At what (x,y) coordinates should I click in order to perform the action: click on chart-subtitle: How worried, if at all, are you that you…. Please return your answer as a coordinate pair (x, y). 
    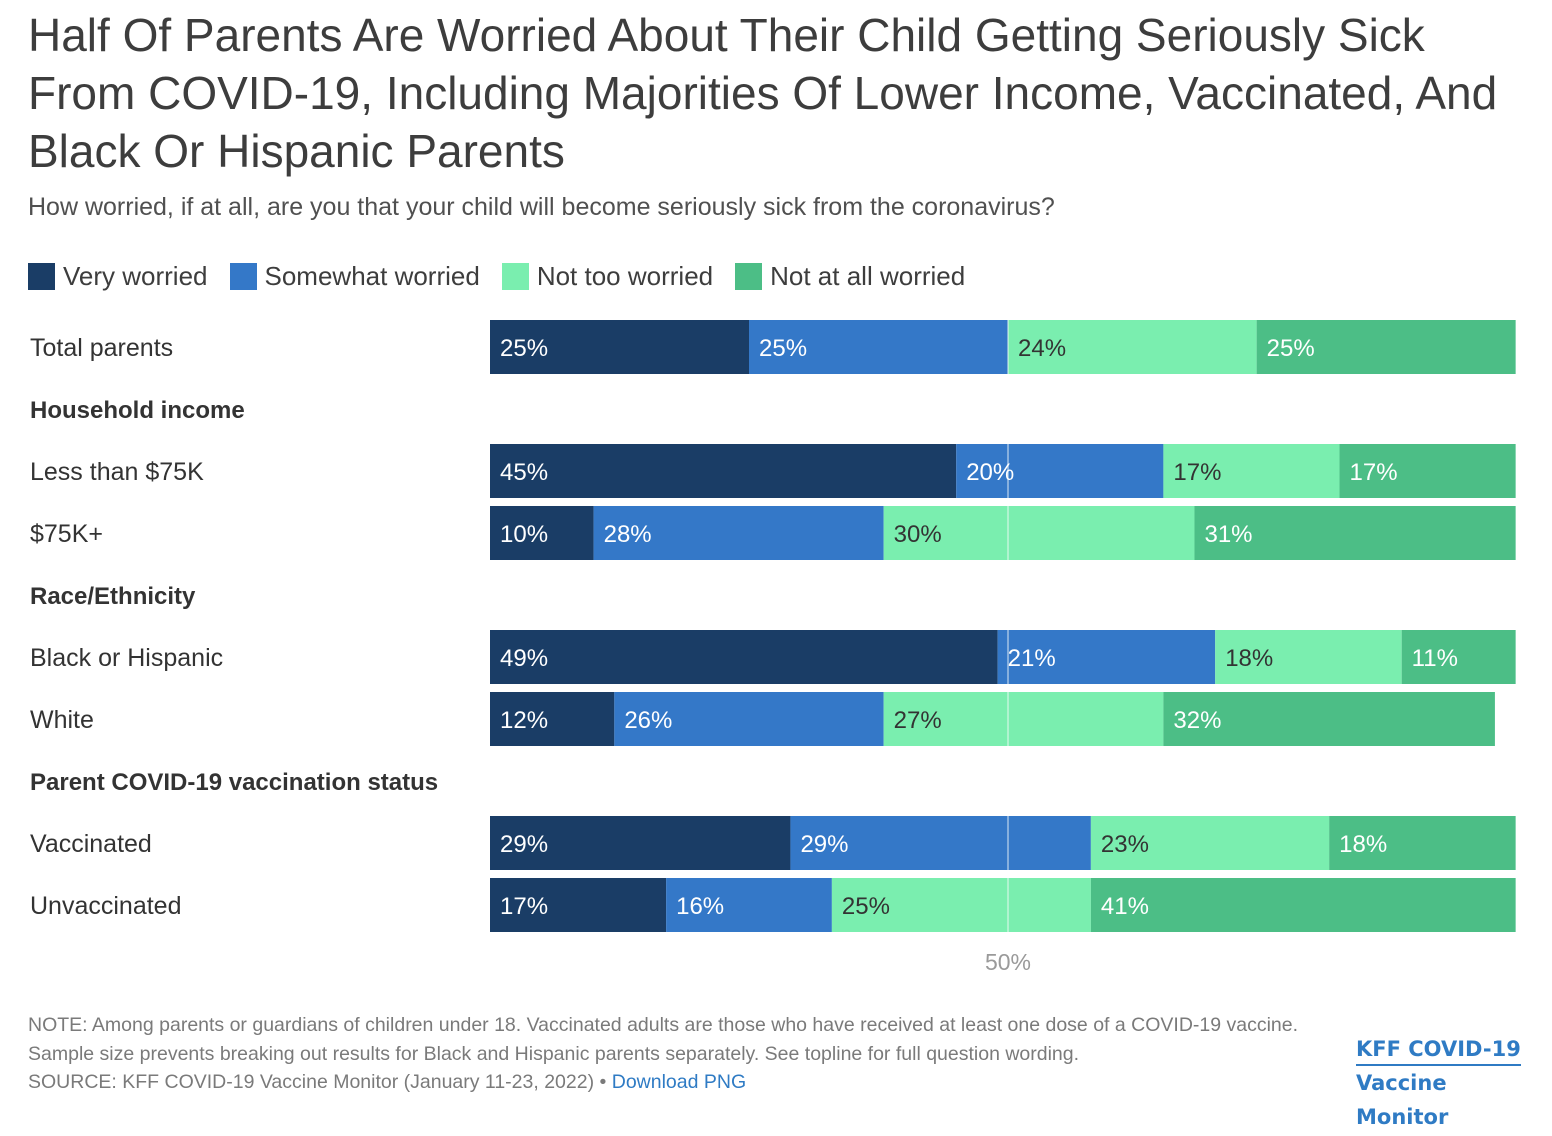
    Looking at the image, I should click on (541, 207).